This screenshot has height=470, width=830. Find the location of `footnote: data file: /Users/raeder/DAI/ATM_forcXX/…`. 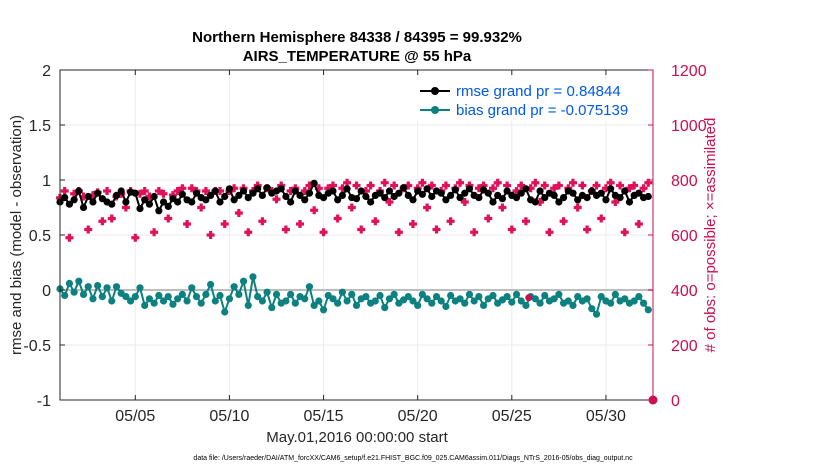

footnote: data file: /Users/raeder/DAI/ATM_forcXX/… is located at coordinates (413, 458).